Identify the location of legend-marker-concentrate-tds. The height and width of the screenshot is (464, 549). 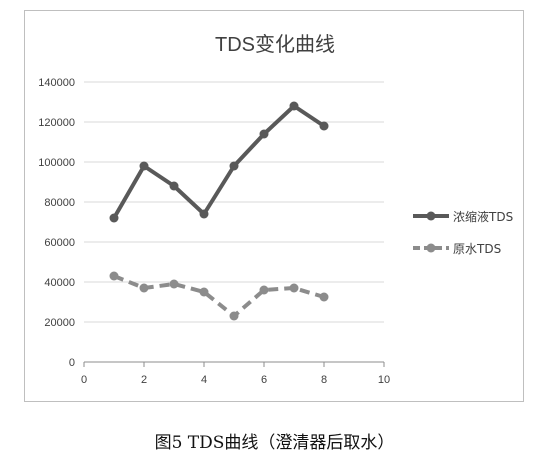
(431, 216).